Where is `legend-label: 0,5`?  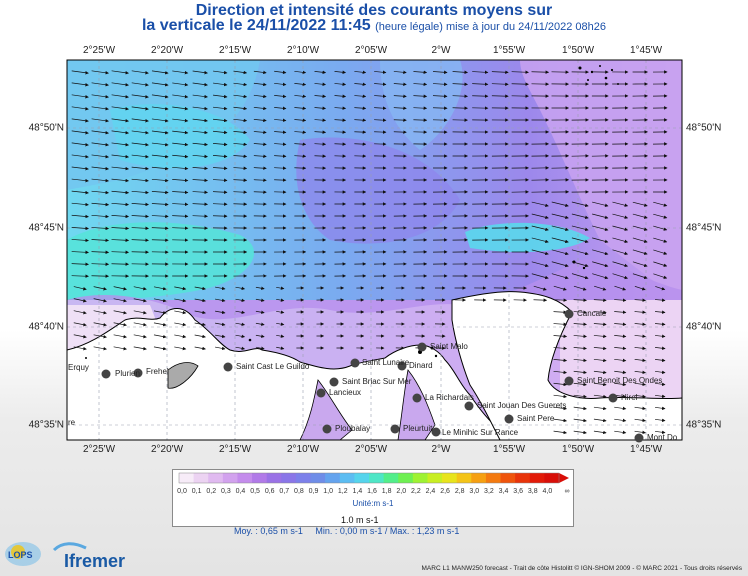 legend-label: 0,5 is located at coordinates (255, 491).